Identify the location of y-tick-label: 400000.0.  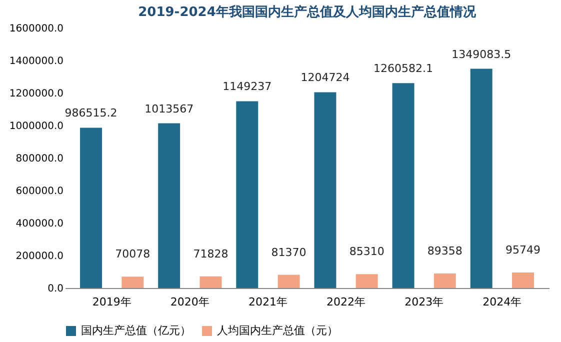
(40, 224).